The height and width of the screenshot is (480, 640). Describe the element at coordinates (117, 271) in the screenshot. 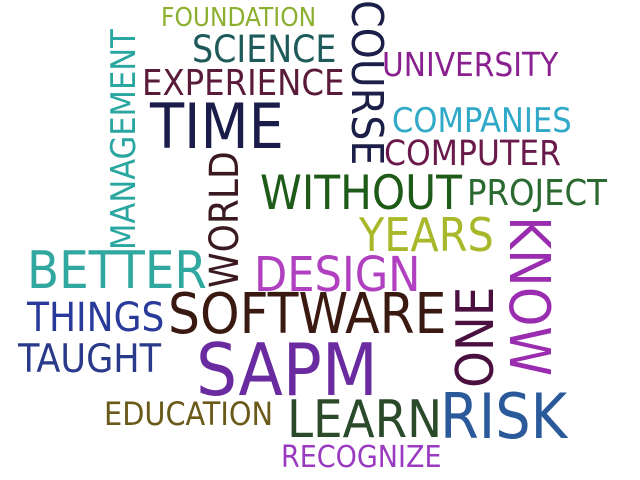

I see `word-better: BETTER` at that location.